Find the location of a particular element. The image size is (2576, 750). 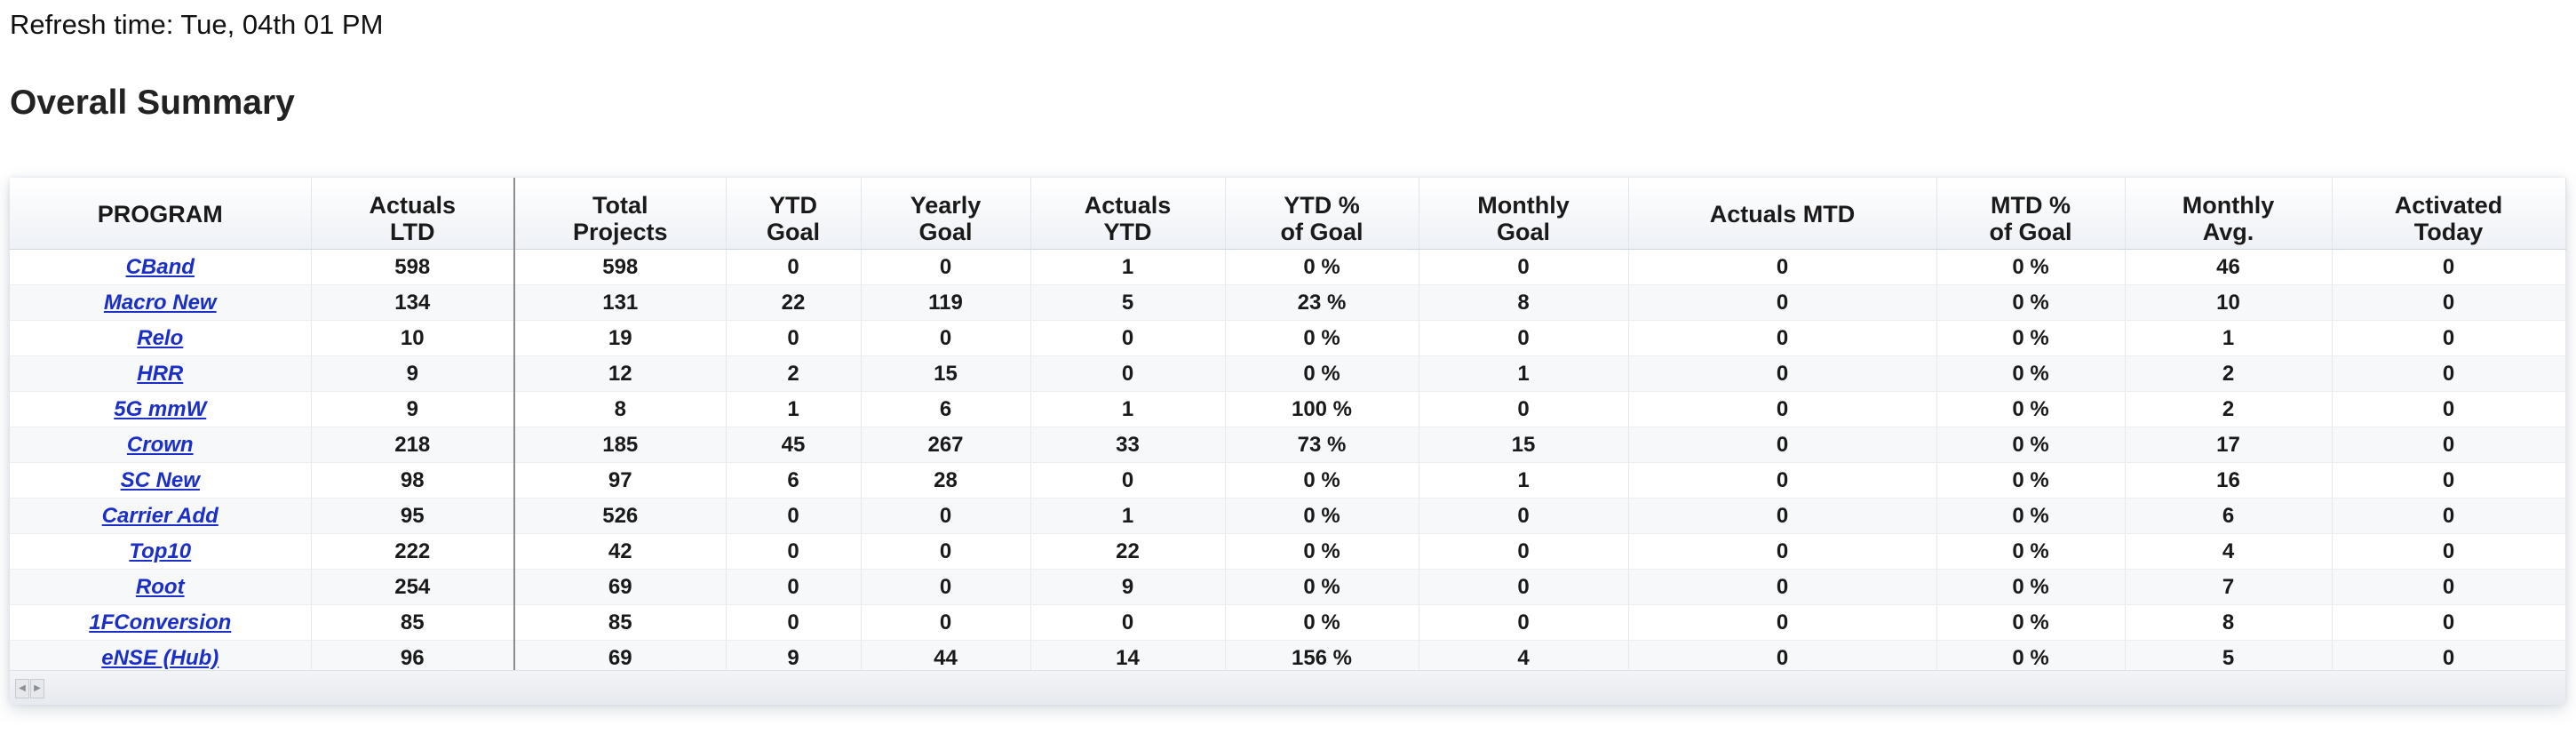

program-link: 1FConversion is located at coordinates (160, 622).